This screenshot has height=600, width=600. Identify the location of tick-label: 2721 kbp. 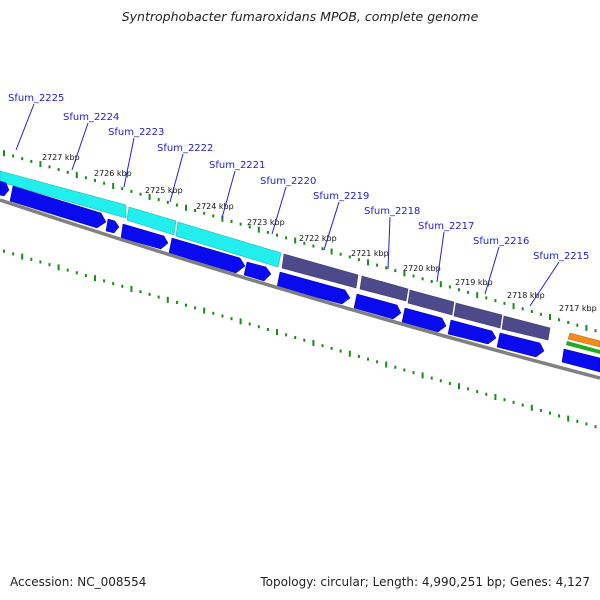
(370, 253).